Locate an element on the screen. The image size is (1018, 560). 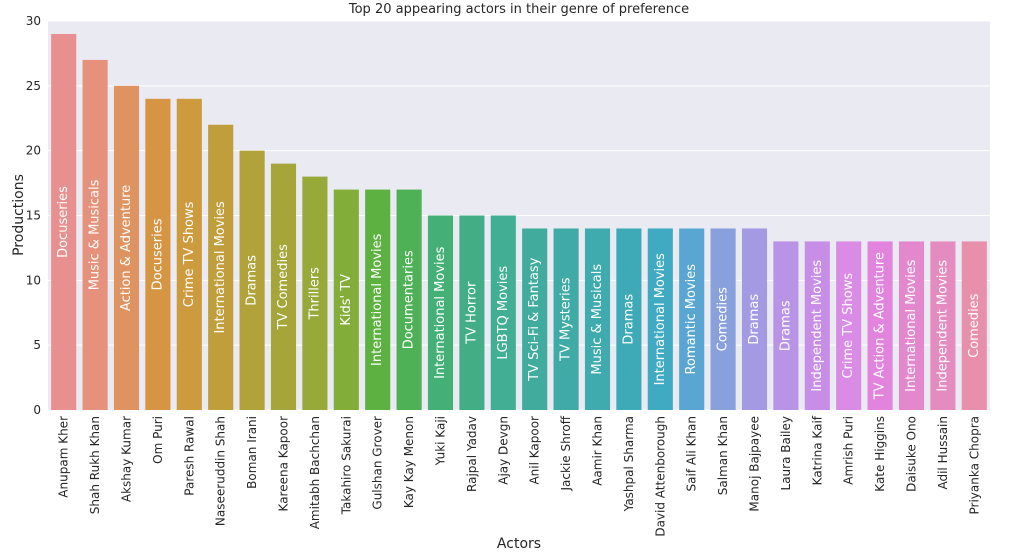
x-tick-label: Shah Rukh Khan is located at coordinates (95, 465).